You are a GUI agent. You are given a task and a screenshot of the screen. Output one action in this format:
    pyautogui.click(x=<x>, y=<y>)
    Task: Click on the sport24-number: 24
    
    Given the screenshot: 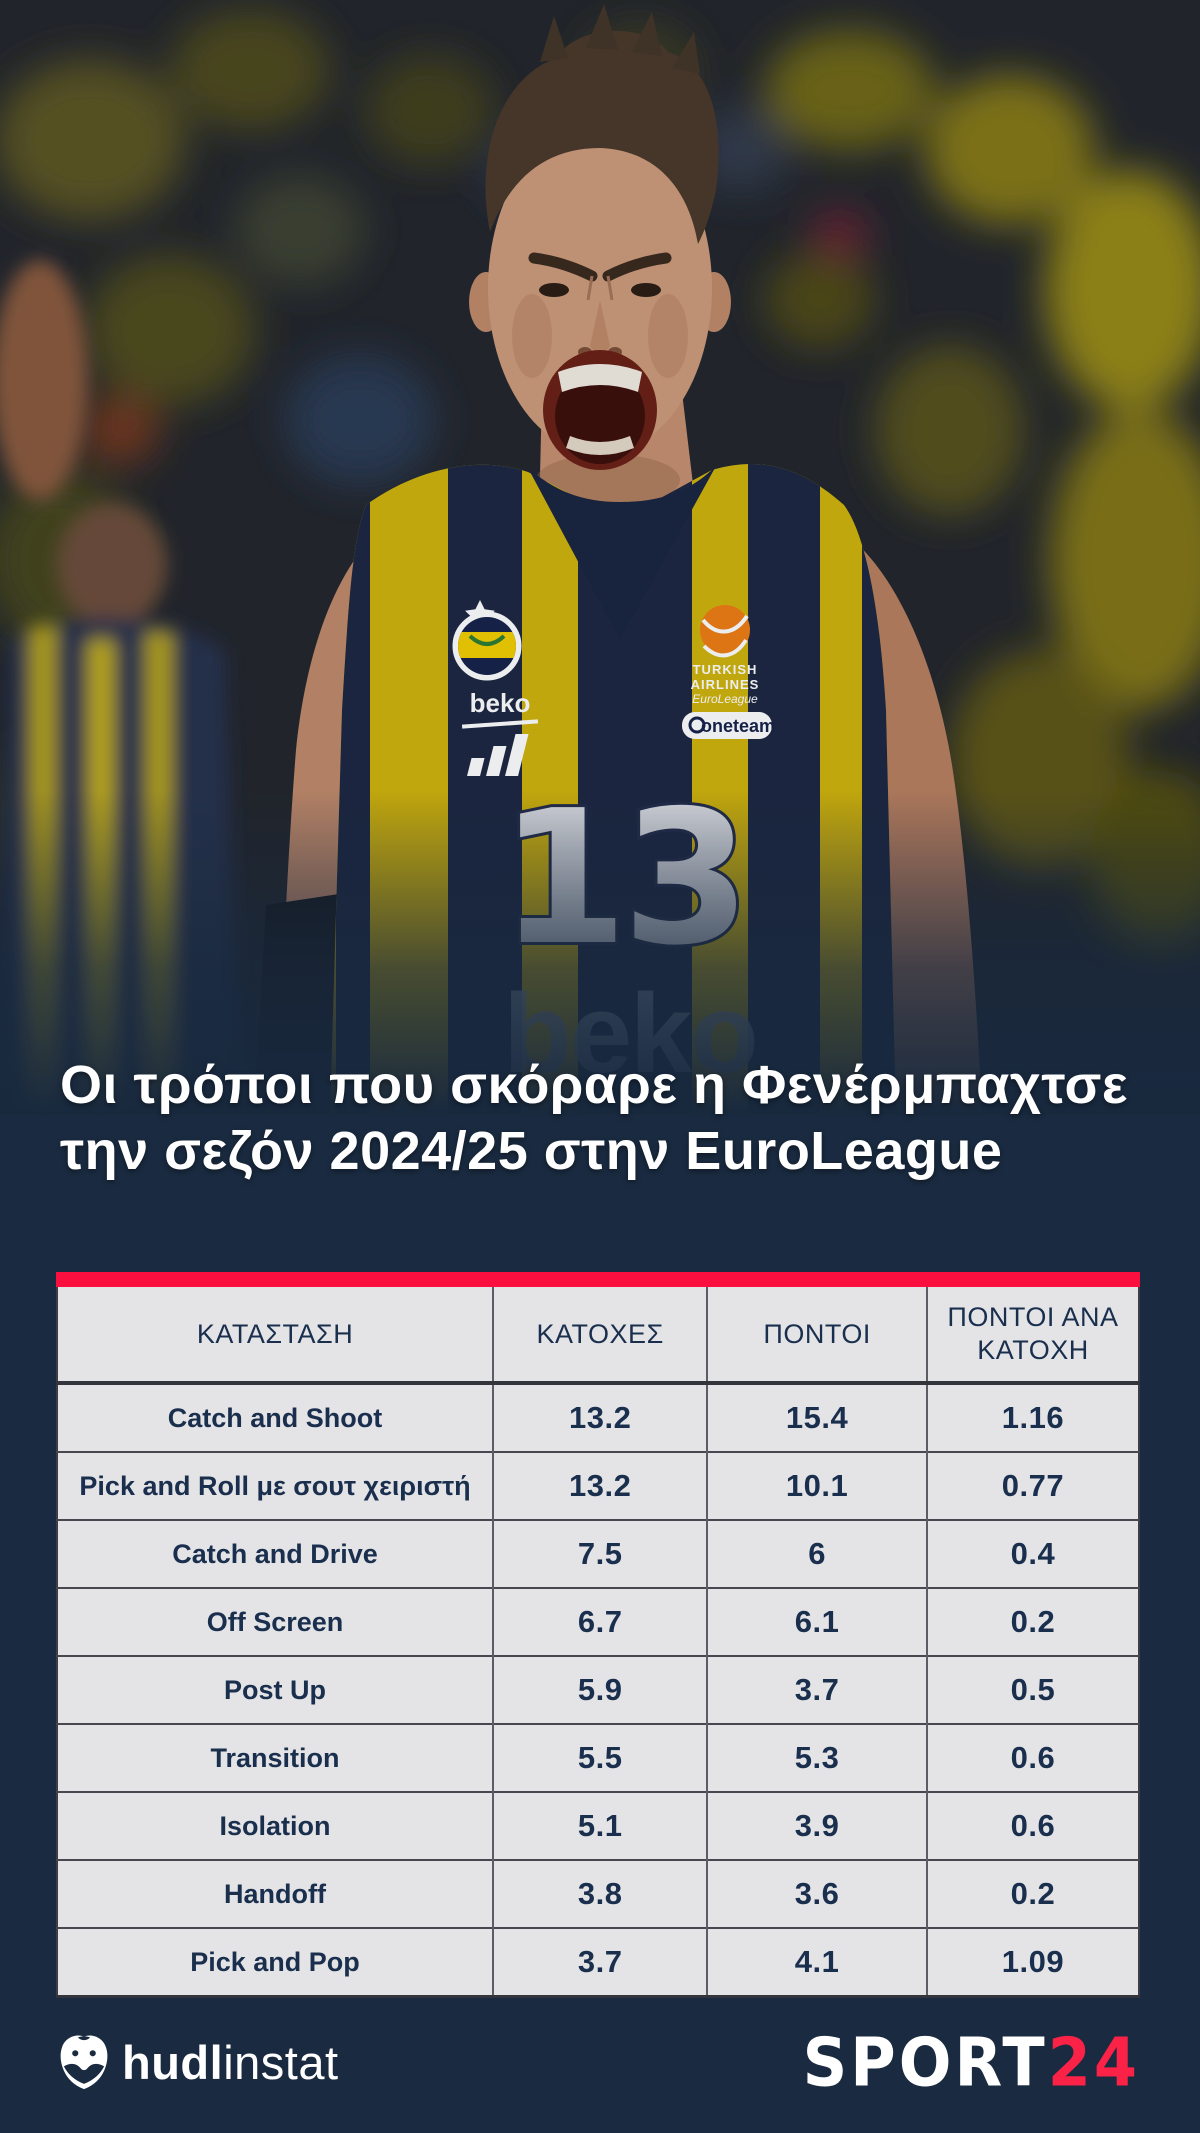 What is the action you would take?
    pyautogui.click(x=1093, y=2062)
    